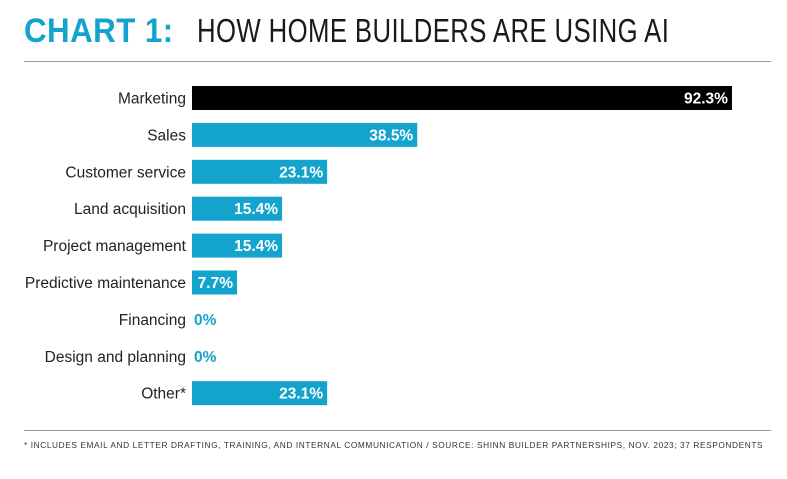  I want to click on category-label: Design and planning, so click(115, 357).